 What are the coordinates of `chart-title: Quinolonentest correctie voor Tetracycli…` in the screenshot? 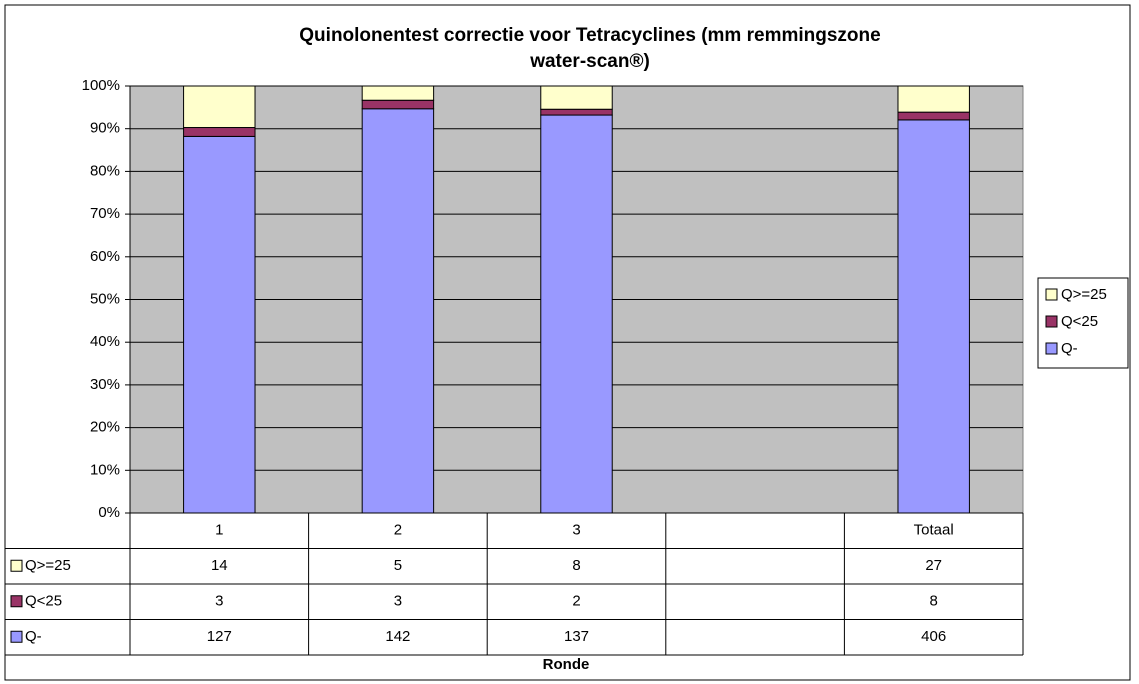 It's located at (589, 35).